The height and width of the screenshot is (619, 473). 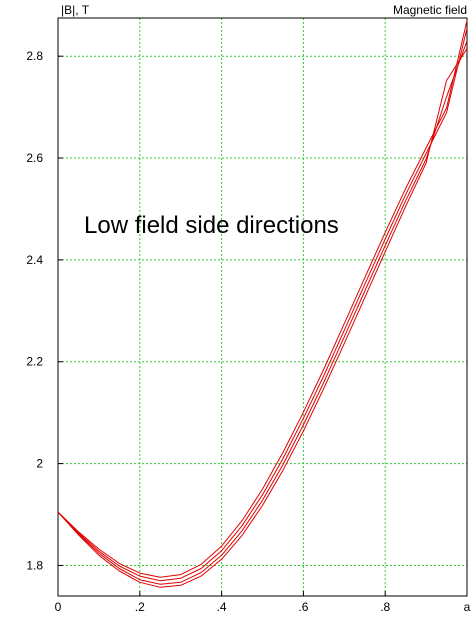 I want to click on x-tick-label: .6, so click(x=303, y=607).